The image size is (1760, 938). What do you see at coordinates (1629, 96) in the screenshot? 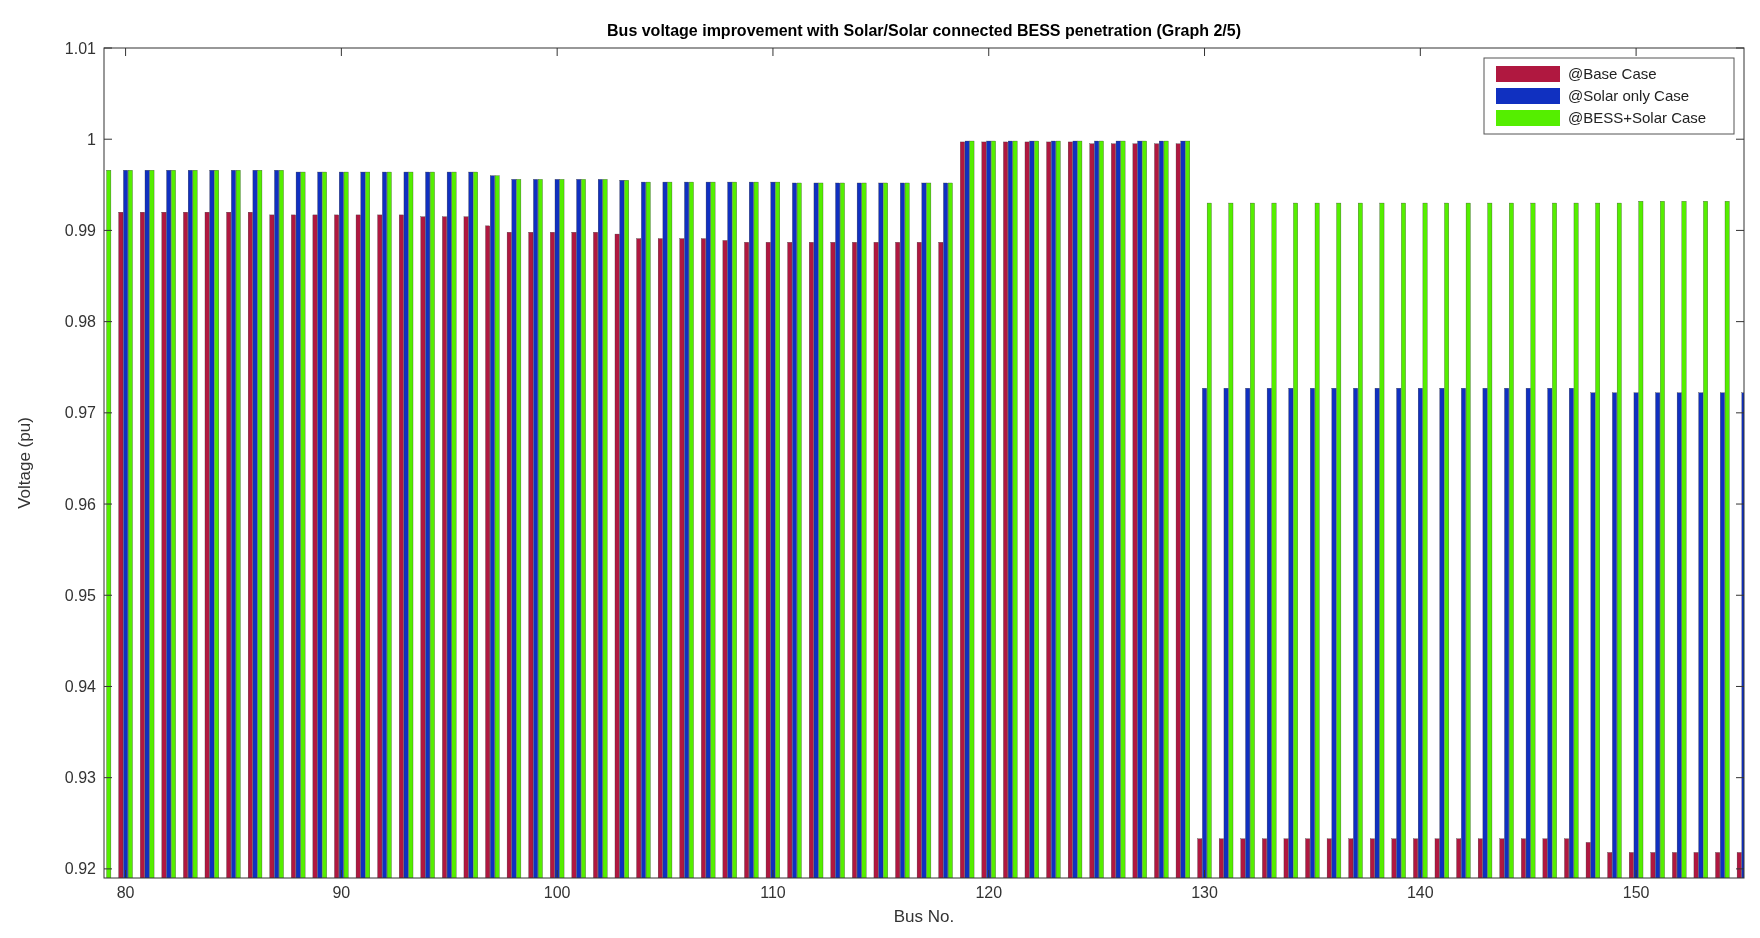
I see `legend-label: @Solar only Case` at bounding box center [1629, 96].